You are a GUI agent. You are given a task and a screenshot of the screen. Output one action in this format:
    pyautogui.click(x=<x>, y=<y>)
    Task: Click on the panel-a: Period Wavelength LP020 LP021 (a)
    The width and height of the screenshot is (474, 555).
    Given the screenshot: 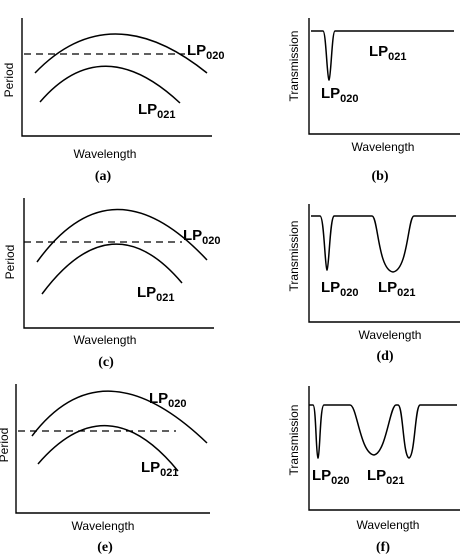 What is the action you would take?
    pyautogui.click(x=113, y=101)
    